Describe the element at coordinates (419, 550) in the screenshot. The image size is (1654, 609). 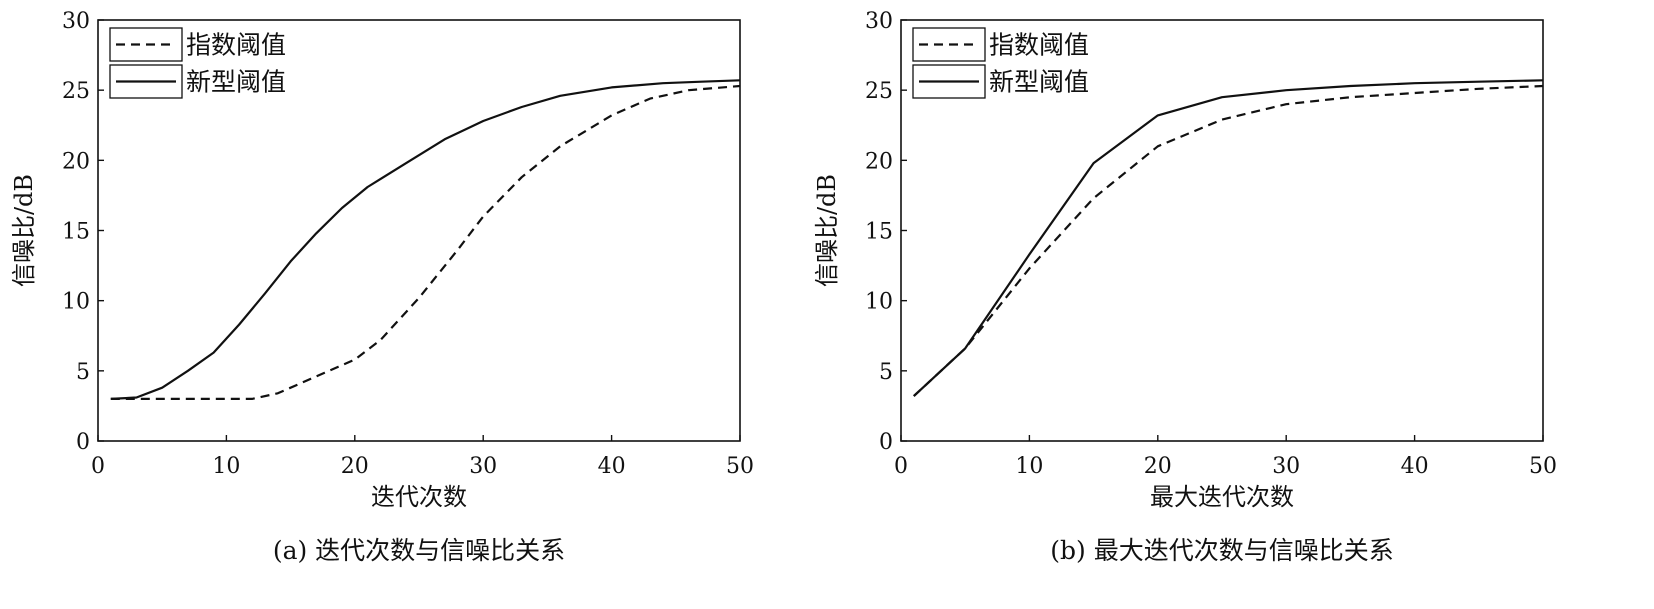
I see `panel-caption: (a) 迭代次数与信噪比关系` at that location.